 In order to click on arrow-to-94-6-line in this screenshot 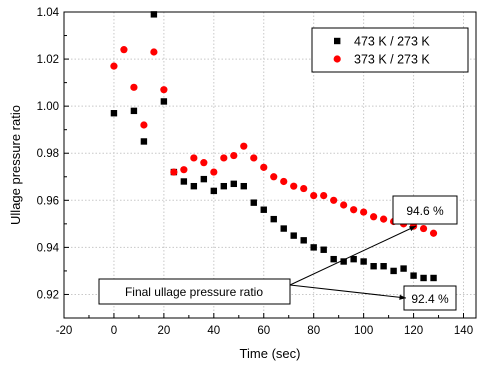, I will do `click(353, 255)`.